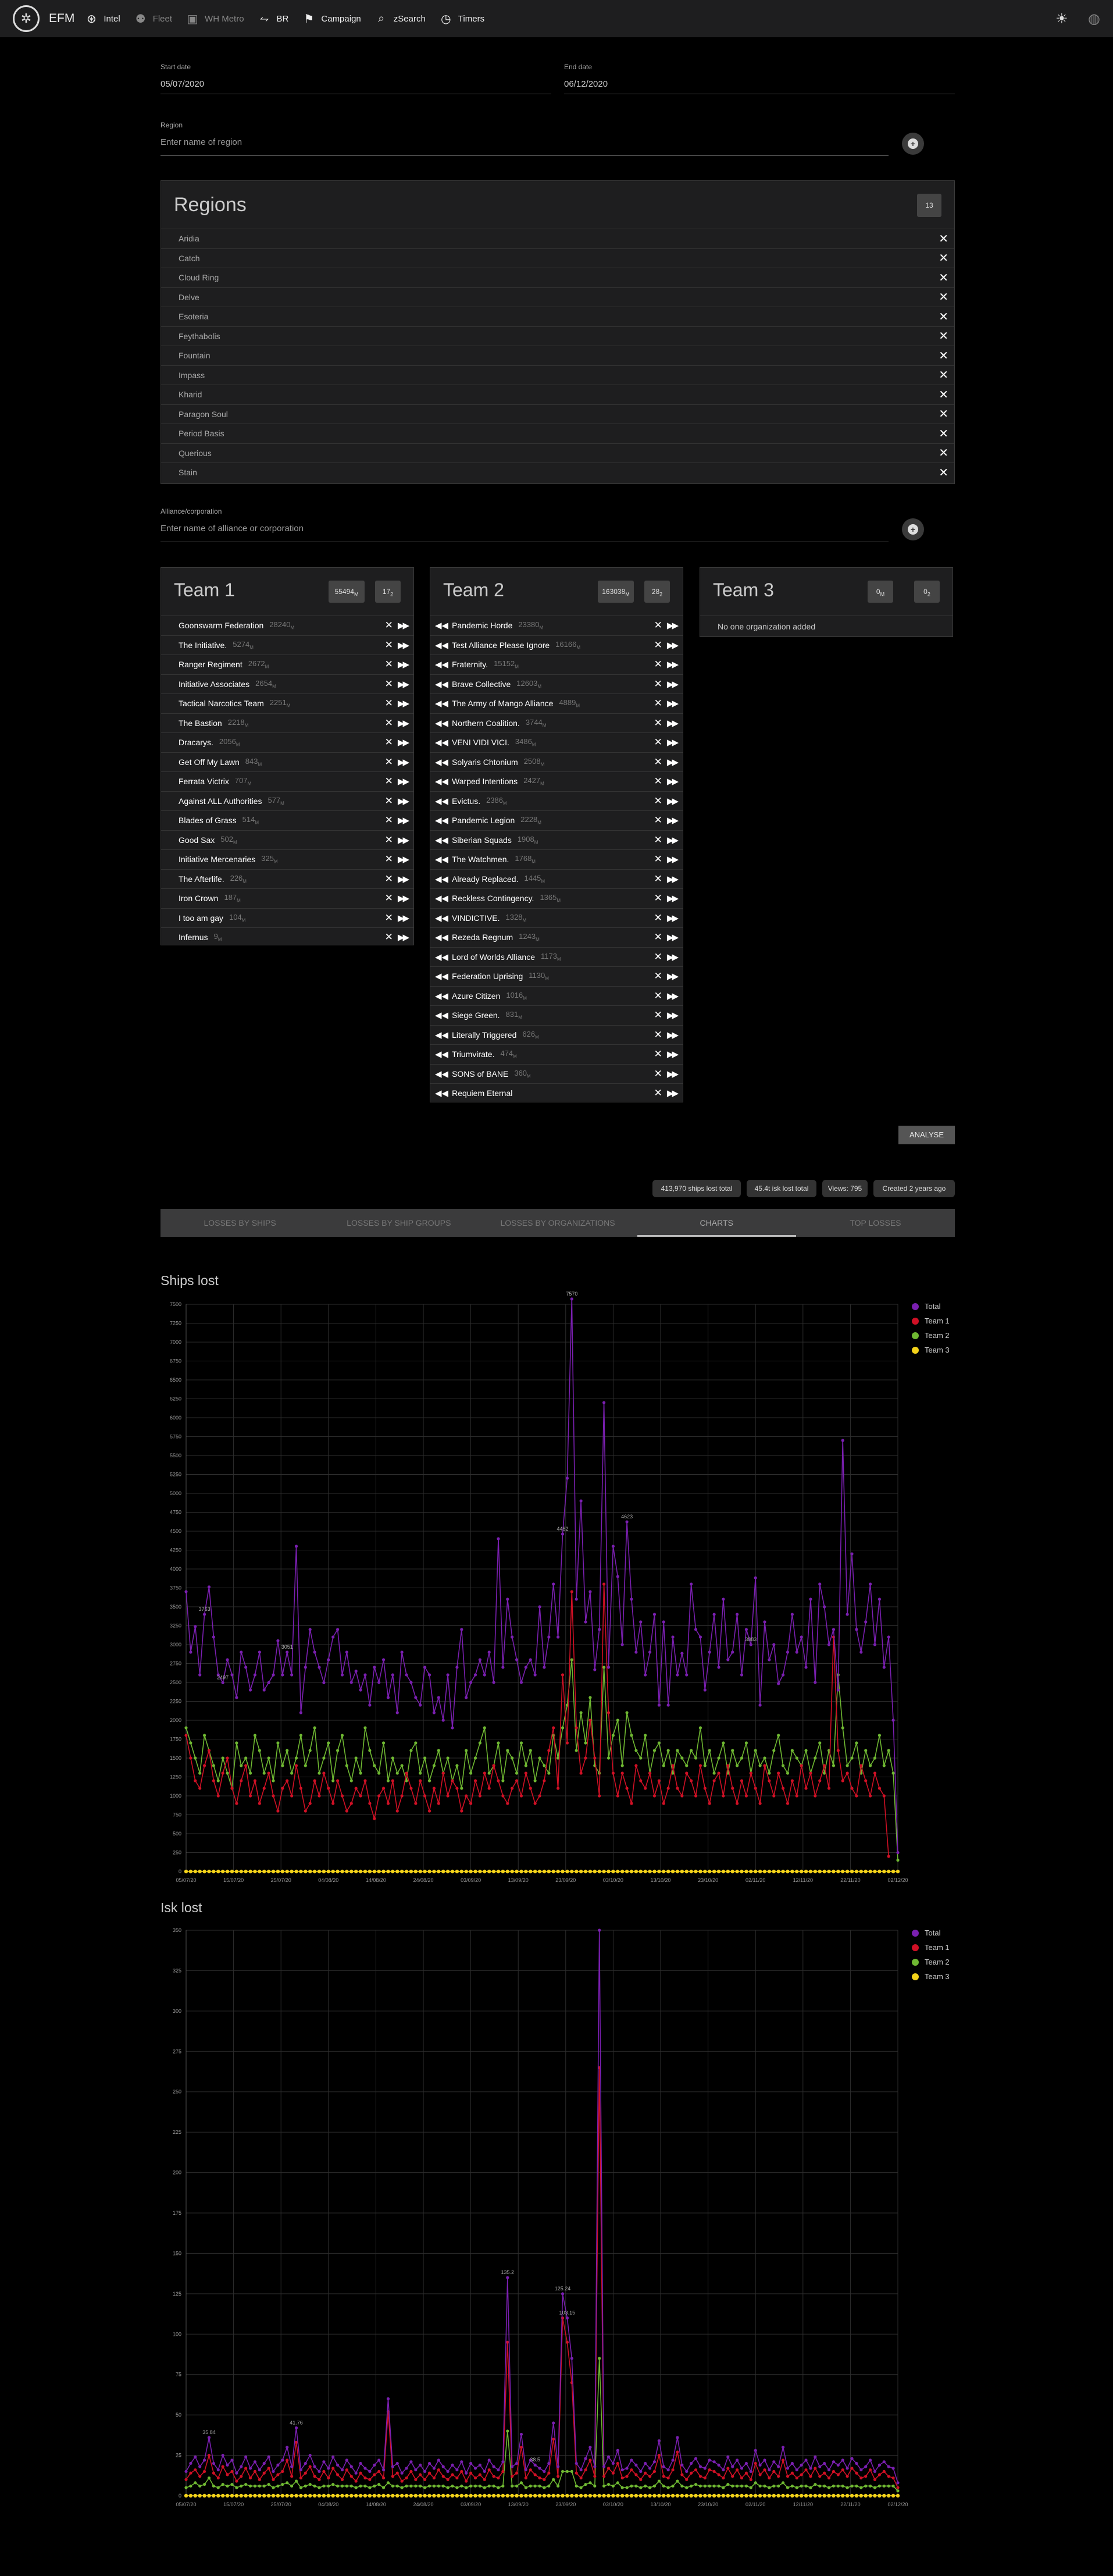 The image size is (1113, 2576). I want to click on end-date-field: End date 06/12/2020, so click(759, 79).